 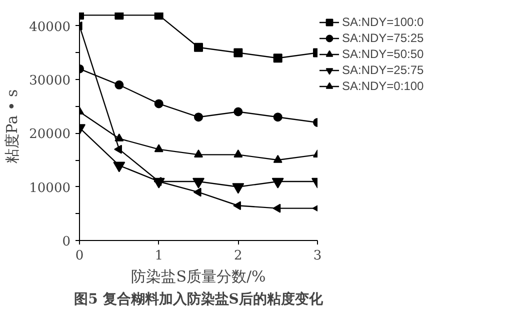 What do you see at coordinates (198, 277) in the screenshot?
I see `x-axis-title: 防染盐S质量分数/%` at bounding box center [198, 277].